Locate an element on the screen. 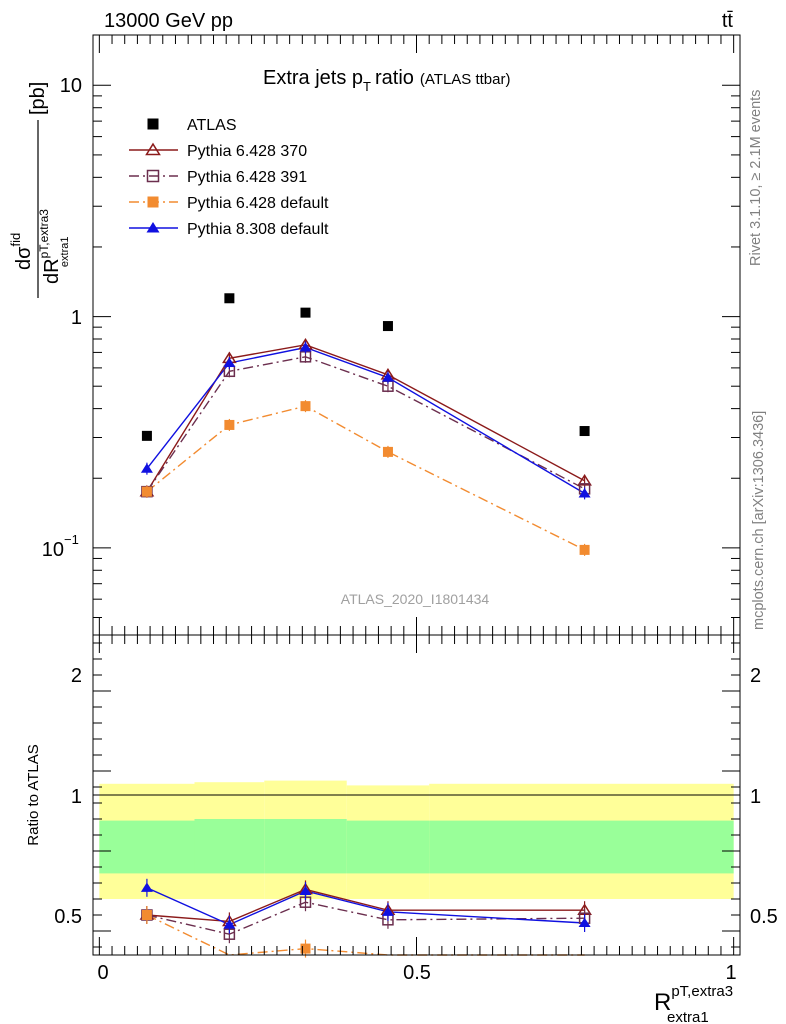 The height and width of the screenshot is (1024, 786). series-line-pythia-6-428-default is located at coordinates (365, 478).